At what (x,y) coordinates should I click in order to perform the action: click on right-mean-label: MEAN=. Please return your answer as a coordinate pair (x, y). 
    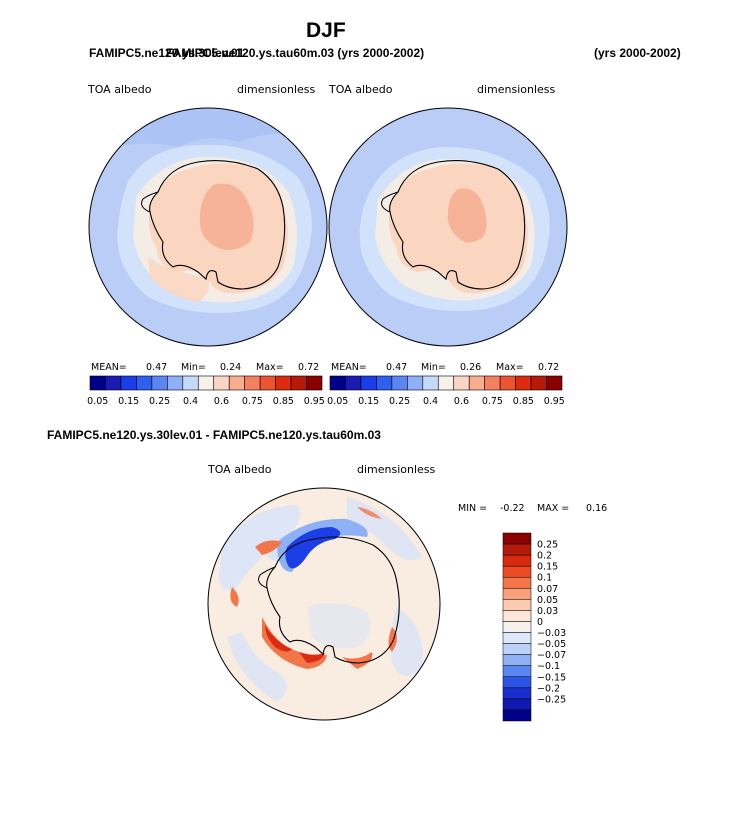
    Looking at the image, I should click on (349, 367).